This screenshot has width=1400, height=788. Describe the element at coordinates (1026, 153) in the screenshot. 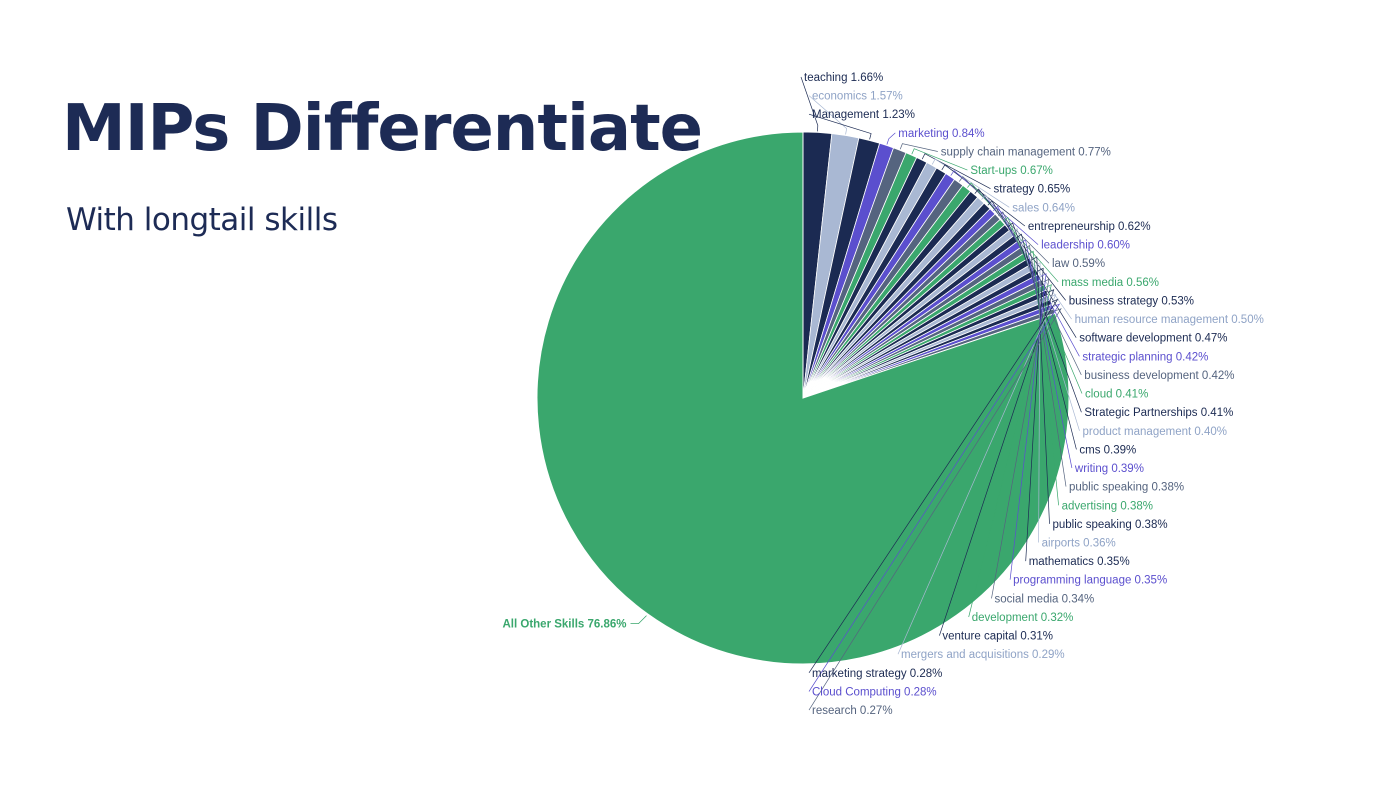

I see `slice-label-supply-chain-management-4: supply chain management 0.77%` at that location.